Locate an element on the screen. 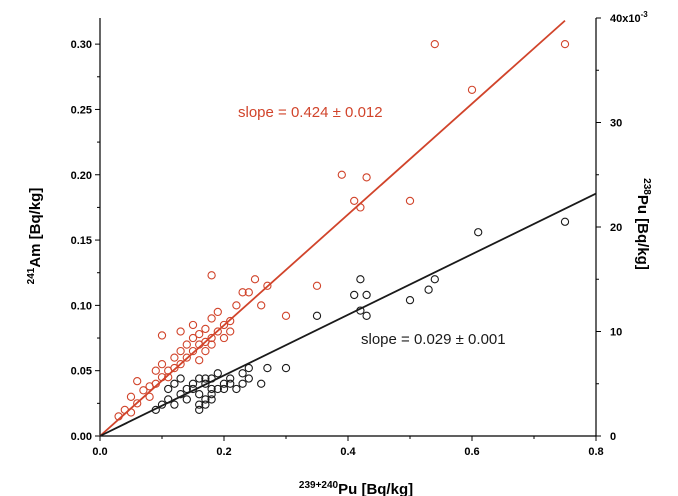 The height and width of the screenshot is (496, 678). y-right-tick-label: 30 is located at coordinates (616, 124).